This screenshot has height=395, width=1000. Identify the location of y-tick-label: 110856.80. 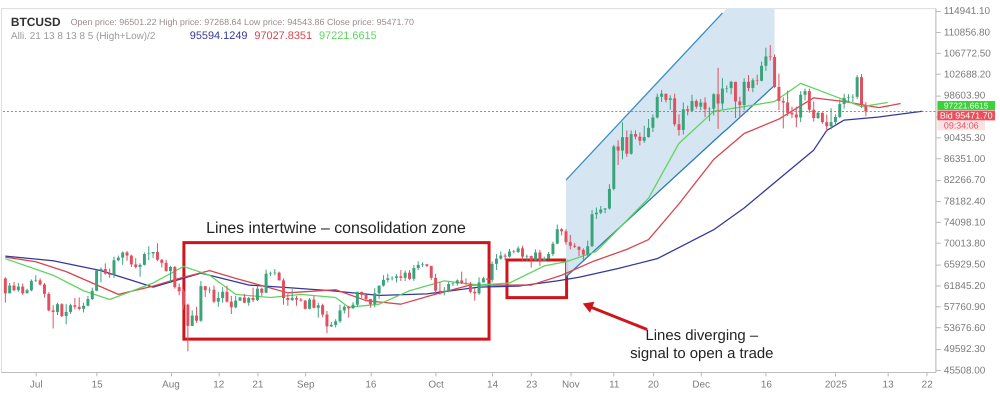
(967, 32).